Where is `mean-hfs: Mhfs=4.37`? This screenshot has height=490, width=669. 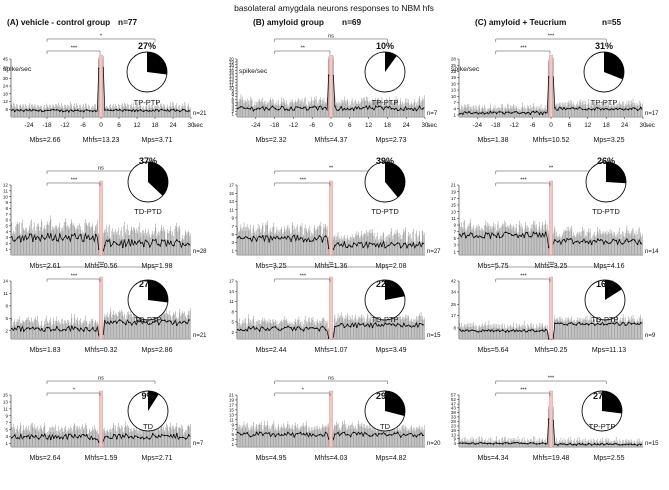 mean-hfs: Mhfs=4.37 is located at coordinates (331, 140).